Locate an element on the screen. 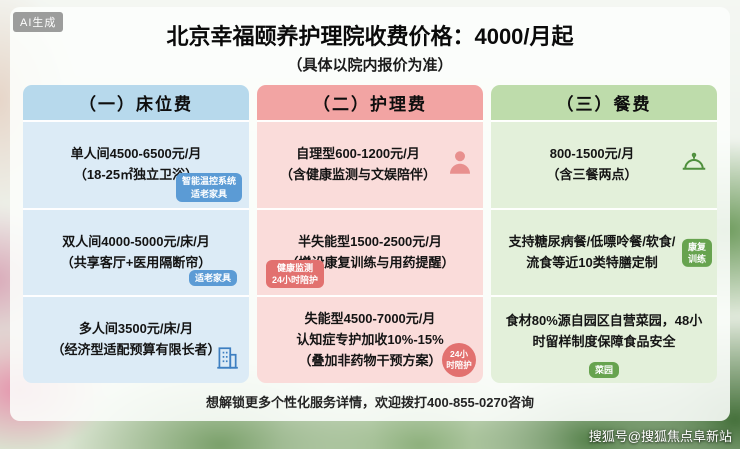 Image resolution: width=740 pixels, height=449 pixels. person-icon is located at coordinates (460, 164).